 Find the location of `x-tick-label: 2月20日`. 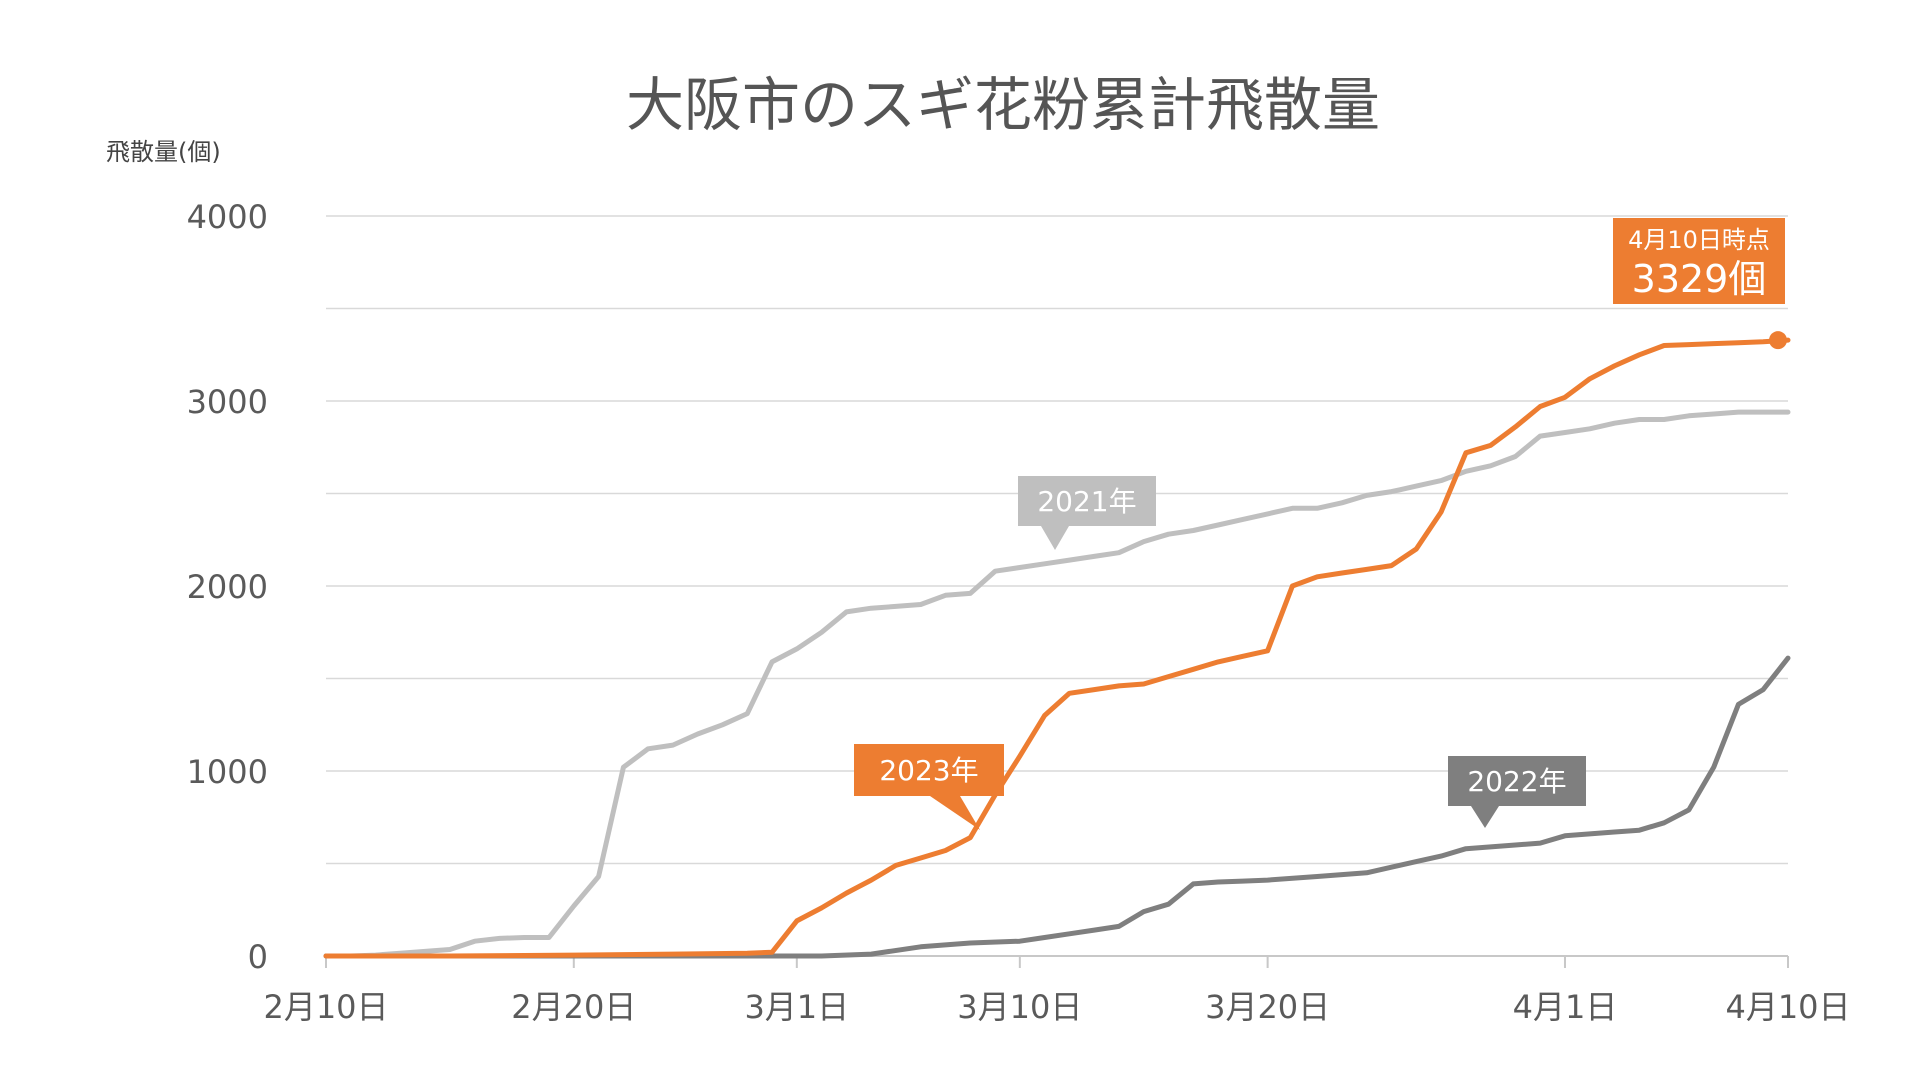

x-tick-label: 2月20日 is located at coordinates (573, 1007).